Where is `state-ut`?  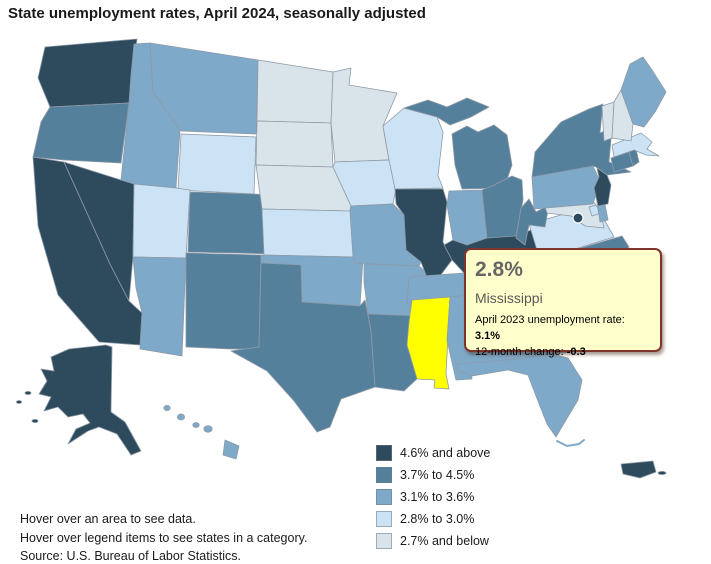 state-ut is located at coordinates (161, 221).